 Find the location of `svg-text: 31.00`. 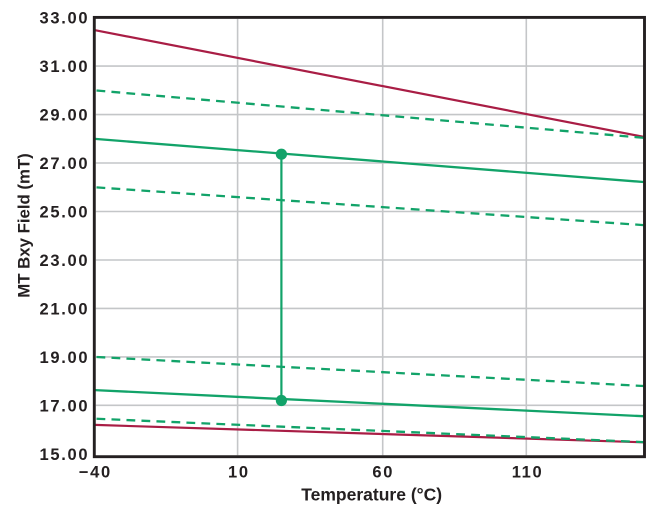

svg-text: 31.00 is located at coordinates (65, 67).